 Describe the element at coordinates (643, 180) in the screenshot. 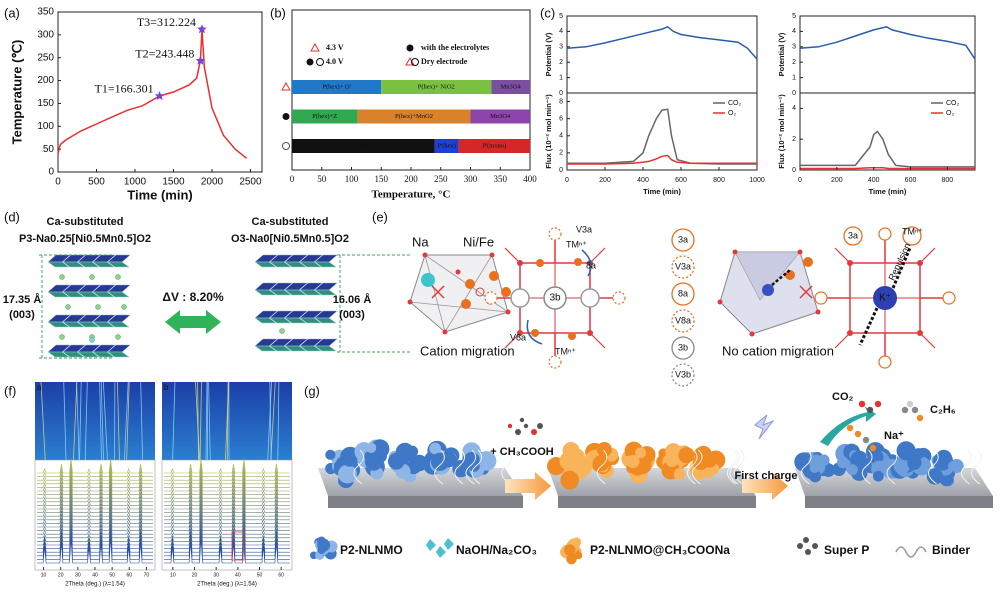

I see `x-tick-label: 400` at that location.